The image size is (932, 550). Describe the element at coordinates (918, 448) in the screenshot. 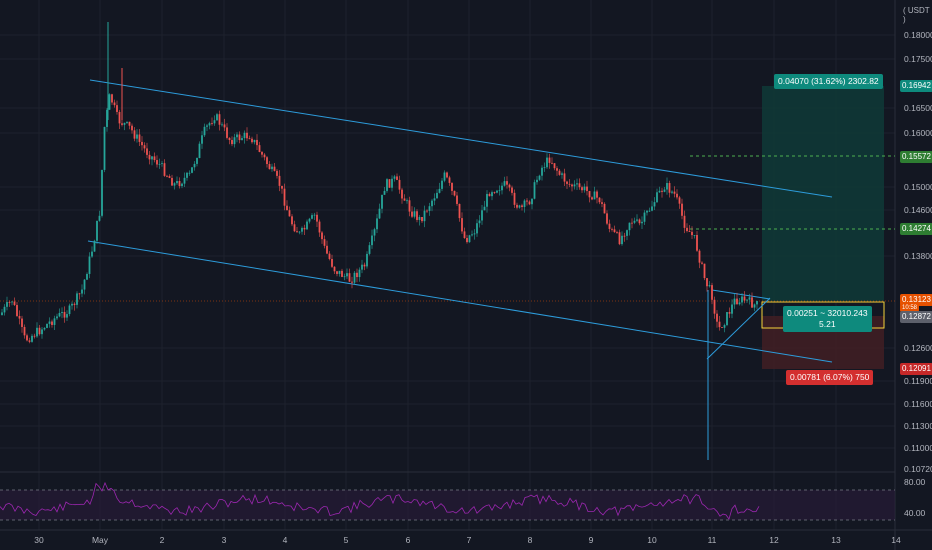

I see `y-tick-label: 0.11000` at that location.